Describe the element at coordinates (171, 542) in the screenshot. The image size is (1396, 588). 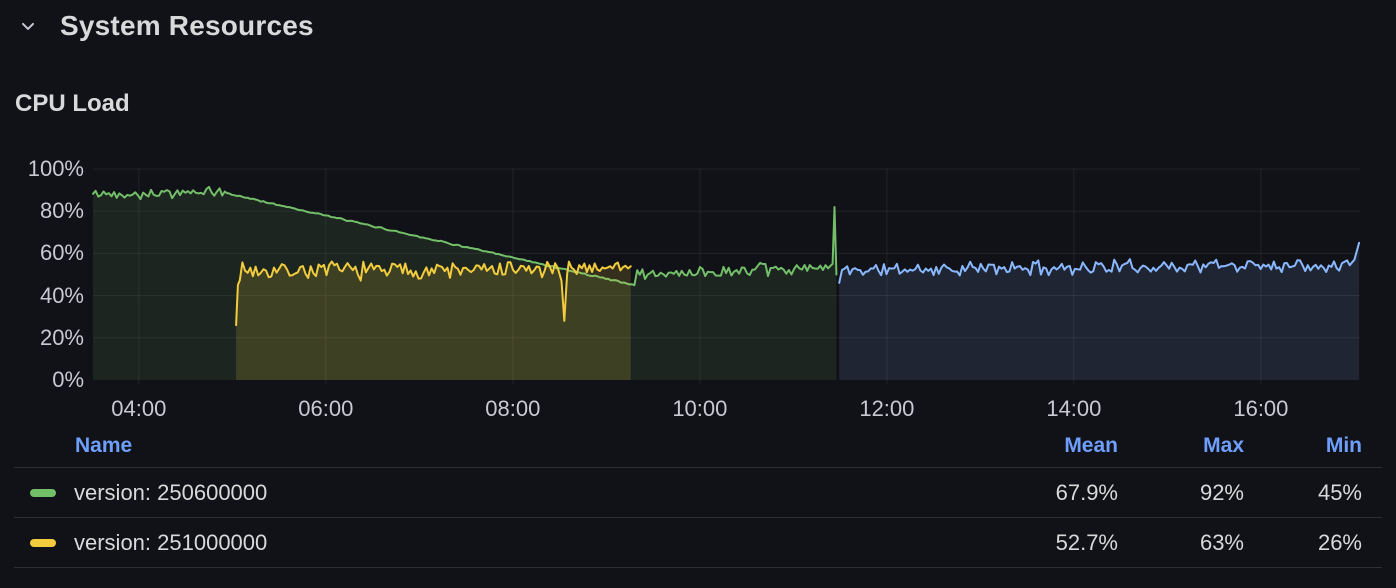
I see `series-name: version: 251000000` at that location.